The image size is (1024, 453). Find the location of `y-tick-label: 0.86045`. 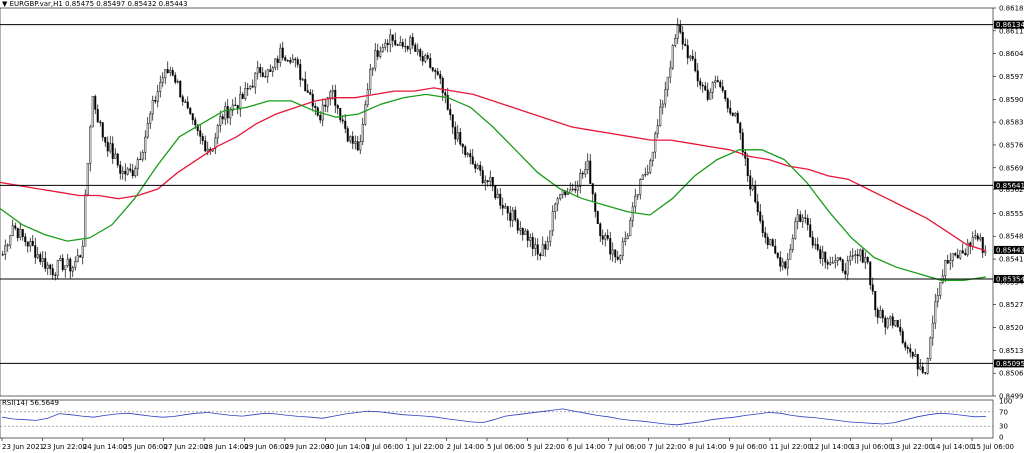

y-tick-label: 0.86045 is located at coordinates (1011, 54).